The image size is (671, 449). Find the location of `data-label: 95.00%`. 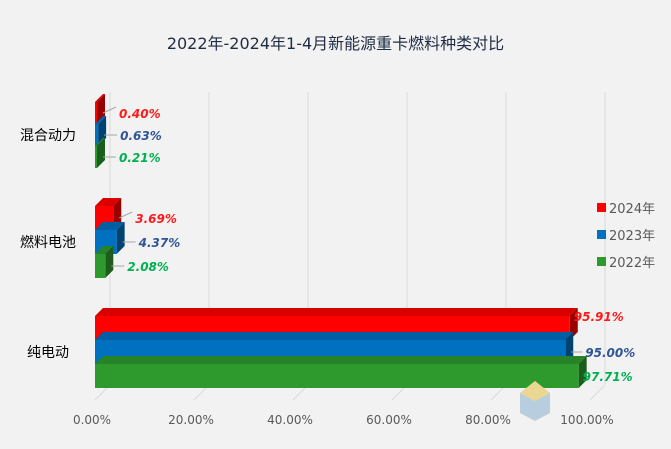

data-label: 95.00% is located at coordinates (610, 353).